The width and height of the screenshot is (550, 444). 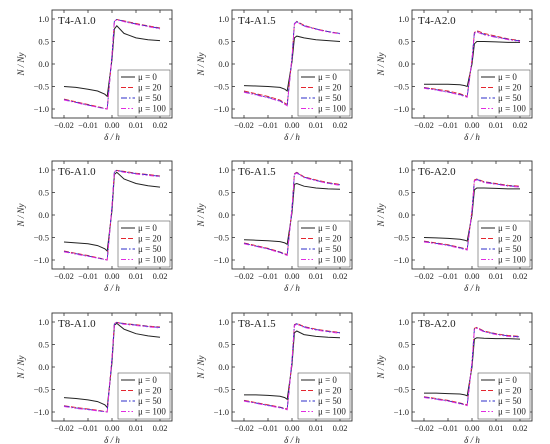 I want to click on plot-title: T4-A1.0, so click(x=77, y=21).